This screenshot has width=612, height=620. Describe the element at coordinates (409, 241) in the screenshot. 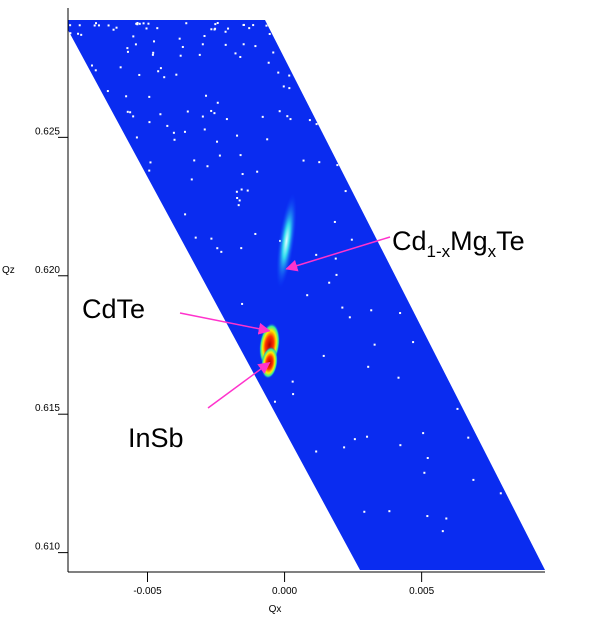

I see `annotation-text: Cd` at that location.